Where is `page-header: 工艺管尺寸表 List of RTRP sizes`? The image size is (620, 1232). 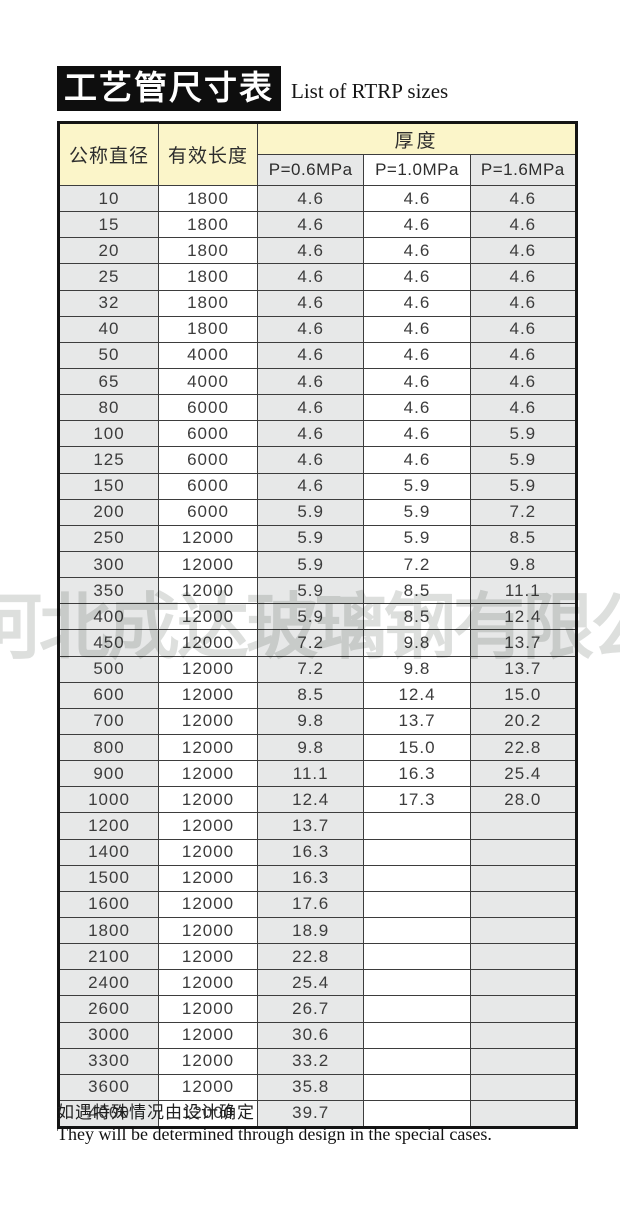
page-header: 工艺管尺寸表 List of RTRP sizes is located at coordinates (252, 88).